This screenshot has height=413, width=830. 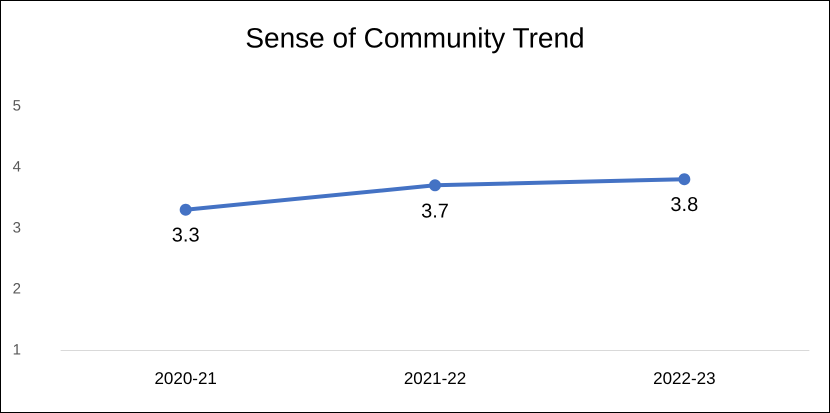 I want to click on y-tick-label: 3, so click(x=16, y=228).